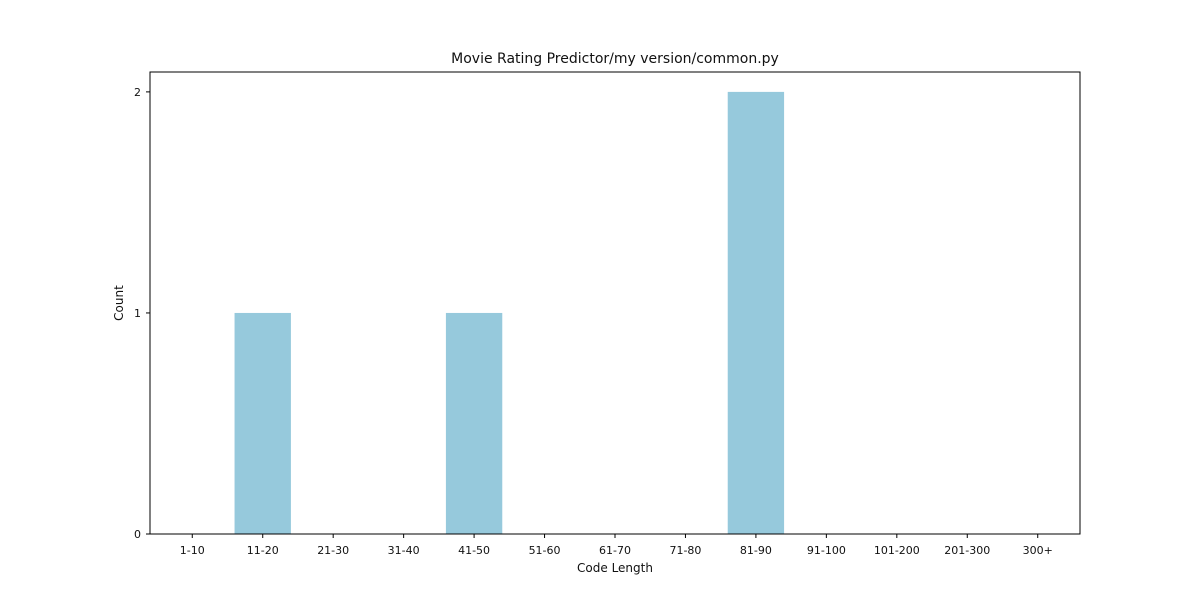 Image resolution: width=1200 pixels, height=600 pixels. Describe the element at coordinates (897, 550) in the screenshot. I see `x-tick-label: 101-200` at that location.